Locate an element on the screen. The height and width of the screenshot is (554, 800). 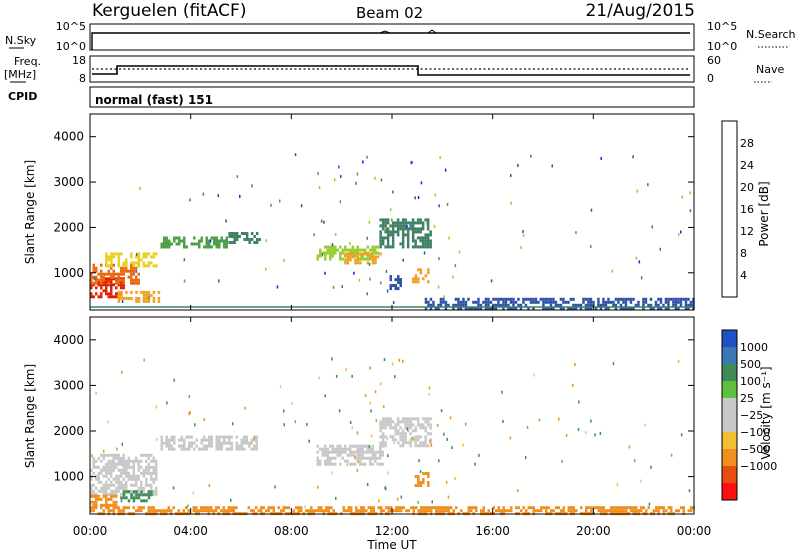
velocity-colorbar-segment is located at coordinates (729, 390).